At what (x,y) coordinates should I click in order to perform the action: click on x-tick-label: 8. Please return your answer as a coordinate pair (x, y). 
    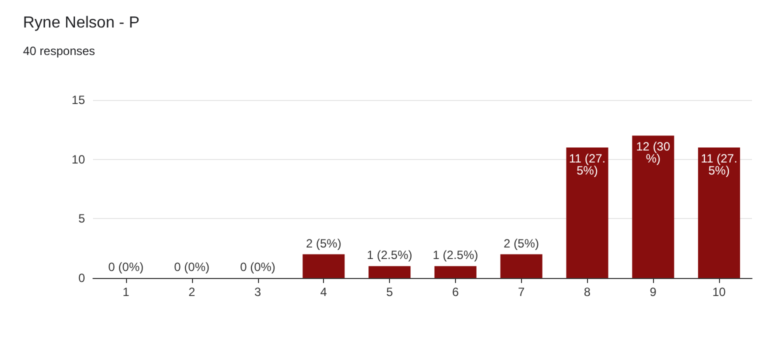
    Looking at the image, I should click on (587, 292).